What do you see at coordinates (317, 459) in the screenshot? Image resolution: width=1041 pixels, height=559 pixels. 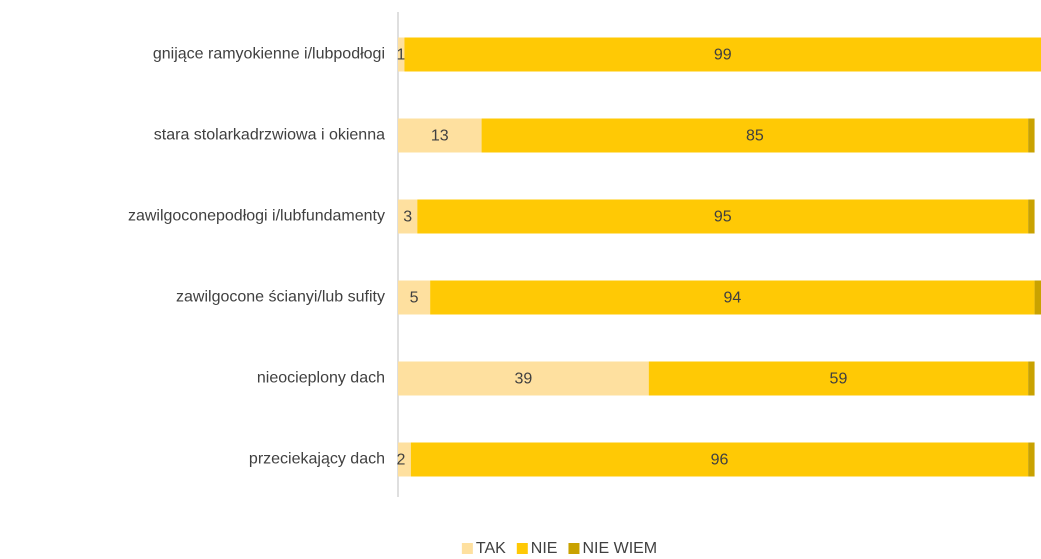 I see `category-label: przeciekający dach` at bounding box center [317, 459].